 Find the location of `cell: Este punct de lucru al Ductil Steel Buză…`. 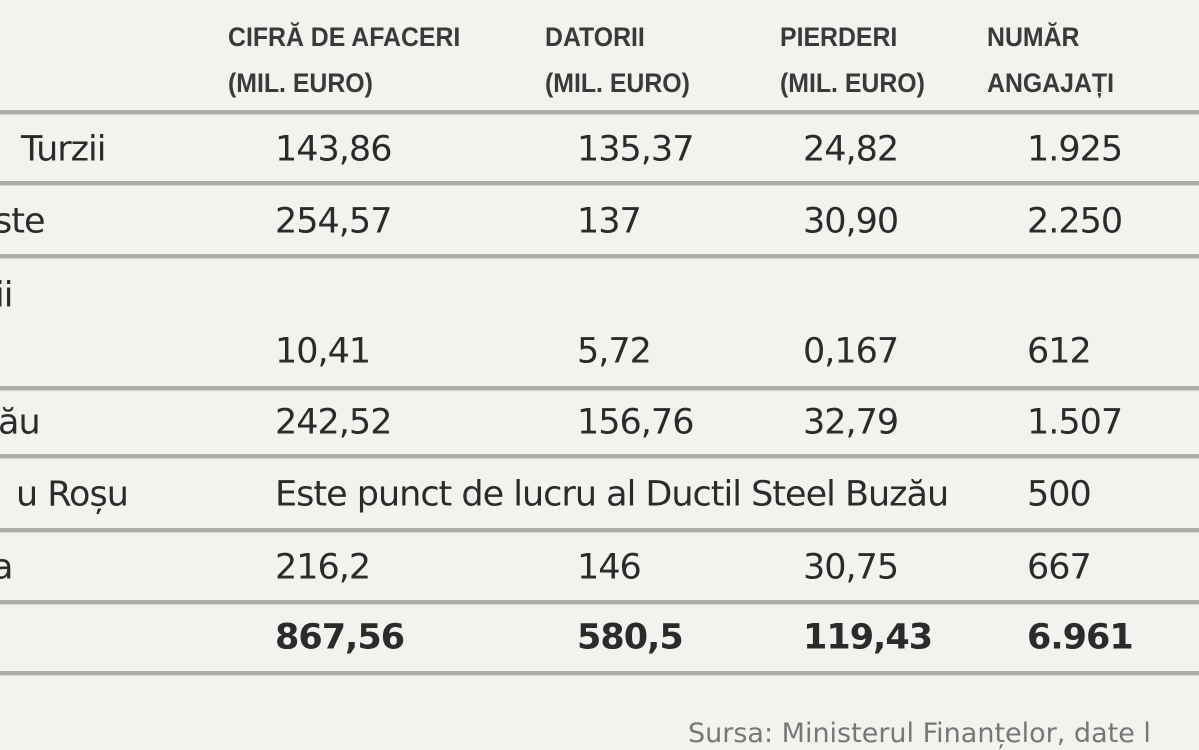

cell: Este punct de lucru al Ductil Steel Buză… is located at coordinates (612, 494).